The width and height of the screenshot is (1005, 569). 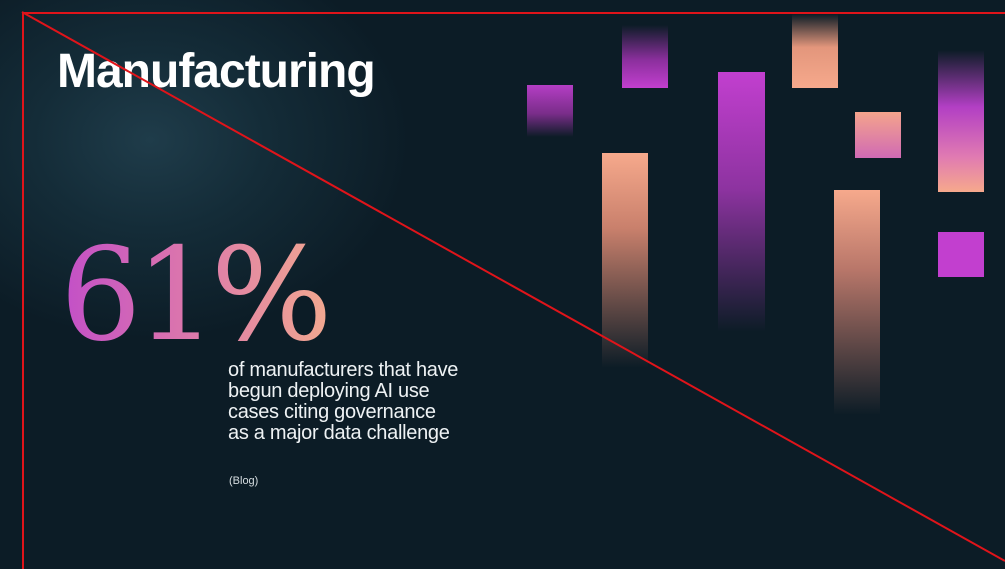 I want to click on stat-value: 61%, so click(x=196, y=295).